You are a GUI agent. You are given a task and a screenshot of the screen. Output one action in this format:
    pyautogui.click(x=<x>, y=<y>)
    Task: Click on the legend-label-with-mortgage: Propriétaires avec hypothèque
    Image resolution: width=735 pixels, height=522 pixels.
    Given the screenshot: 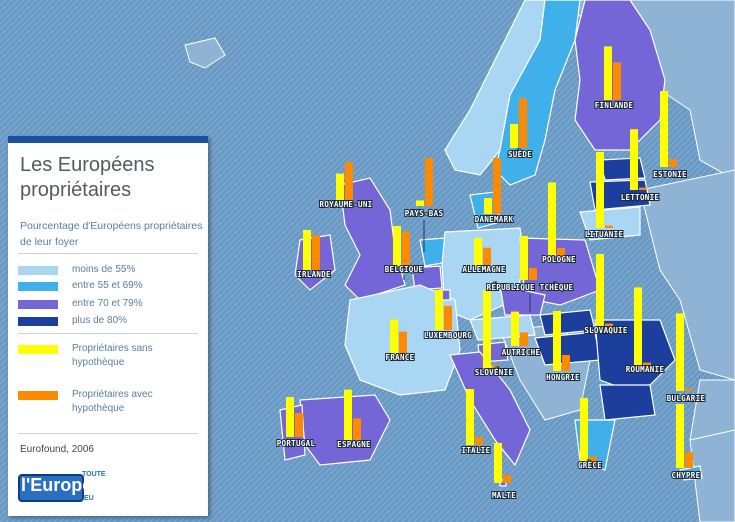 What is the action you would take?
    pyautogui.click(x=112, y=402)
    